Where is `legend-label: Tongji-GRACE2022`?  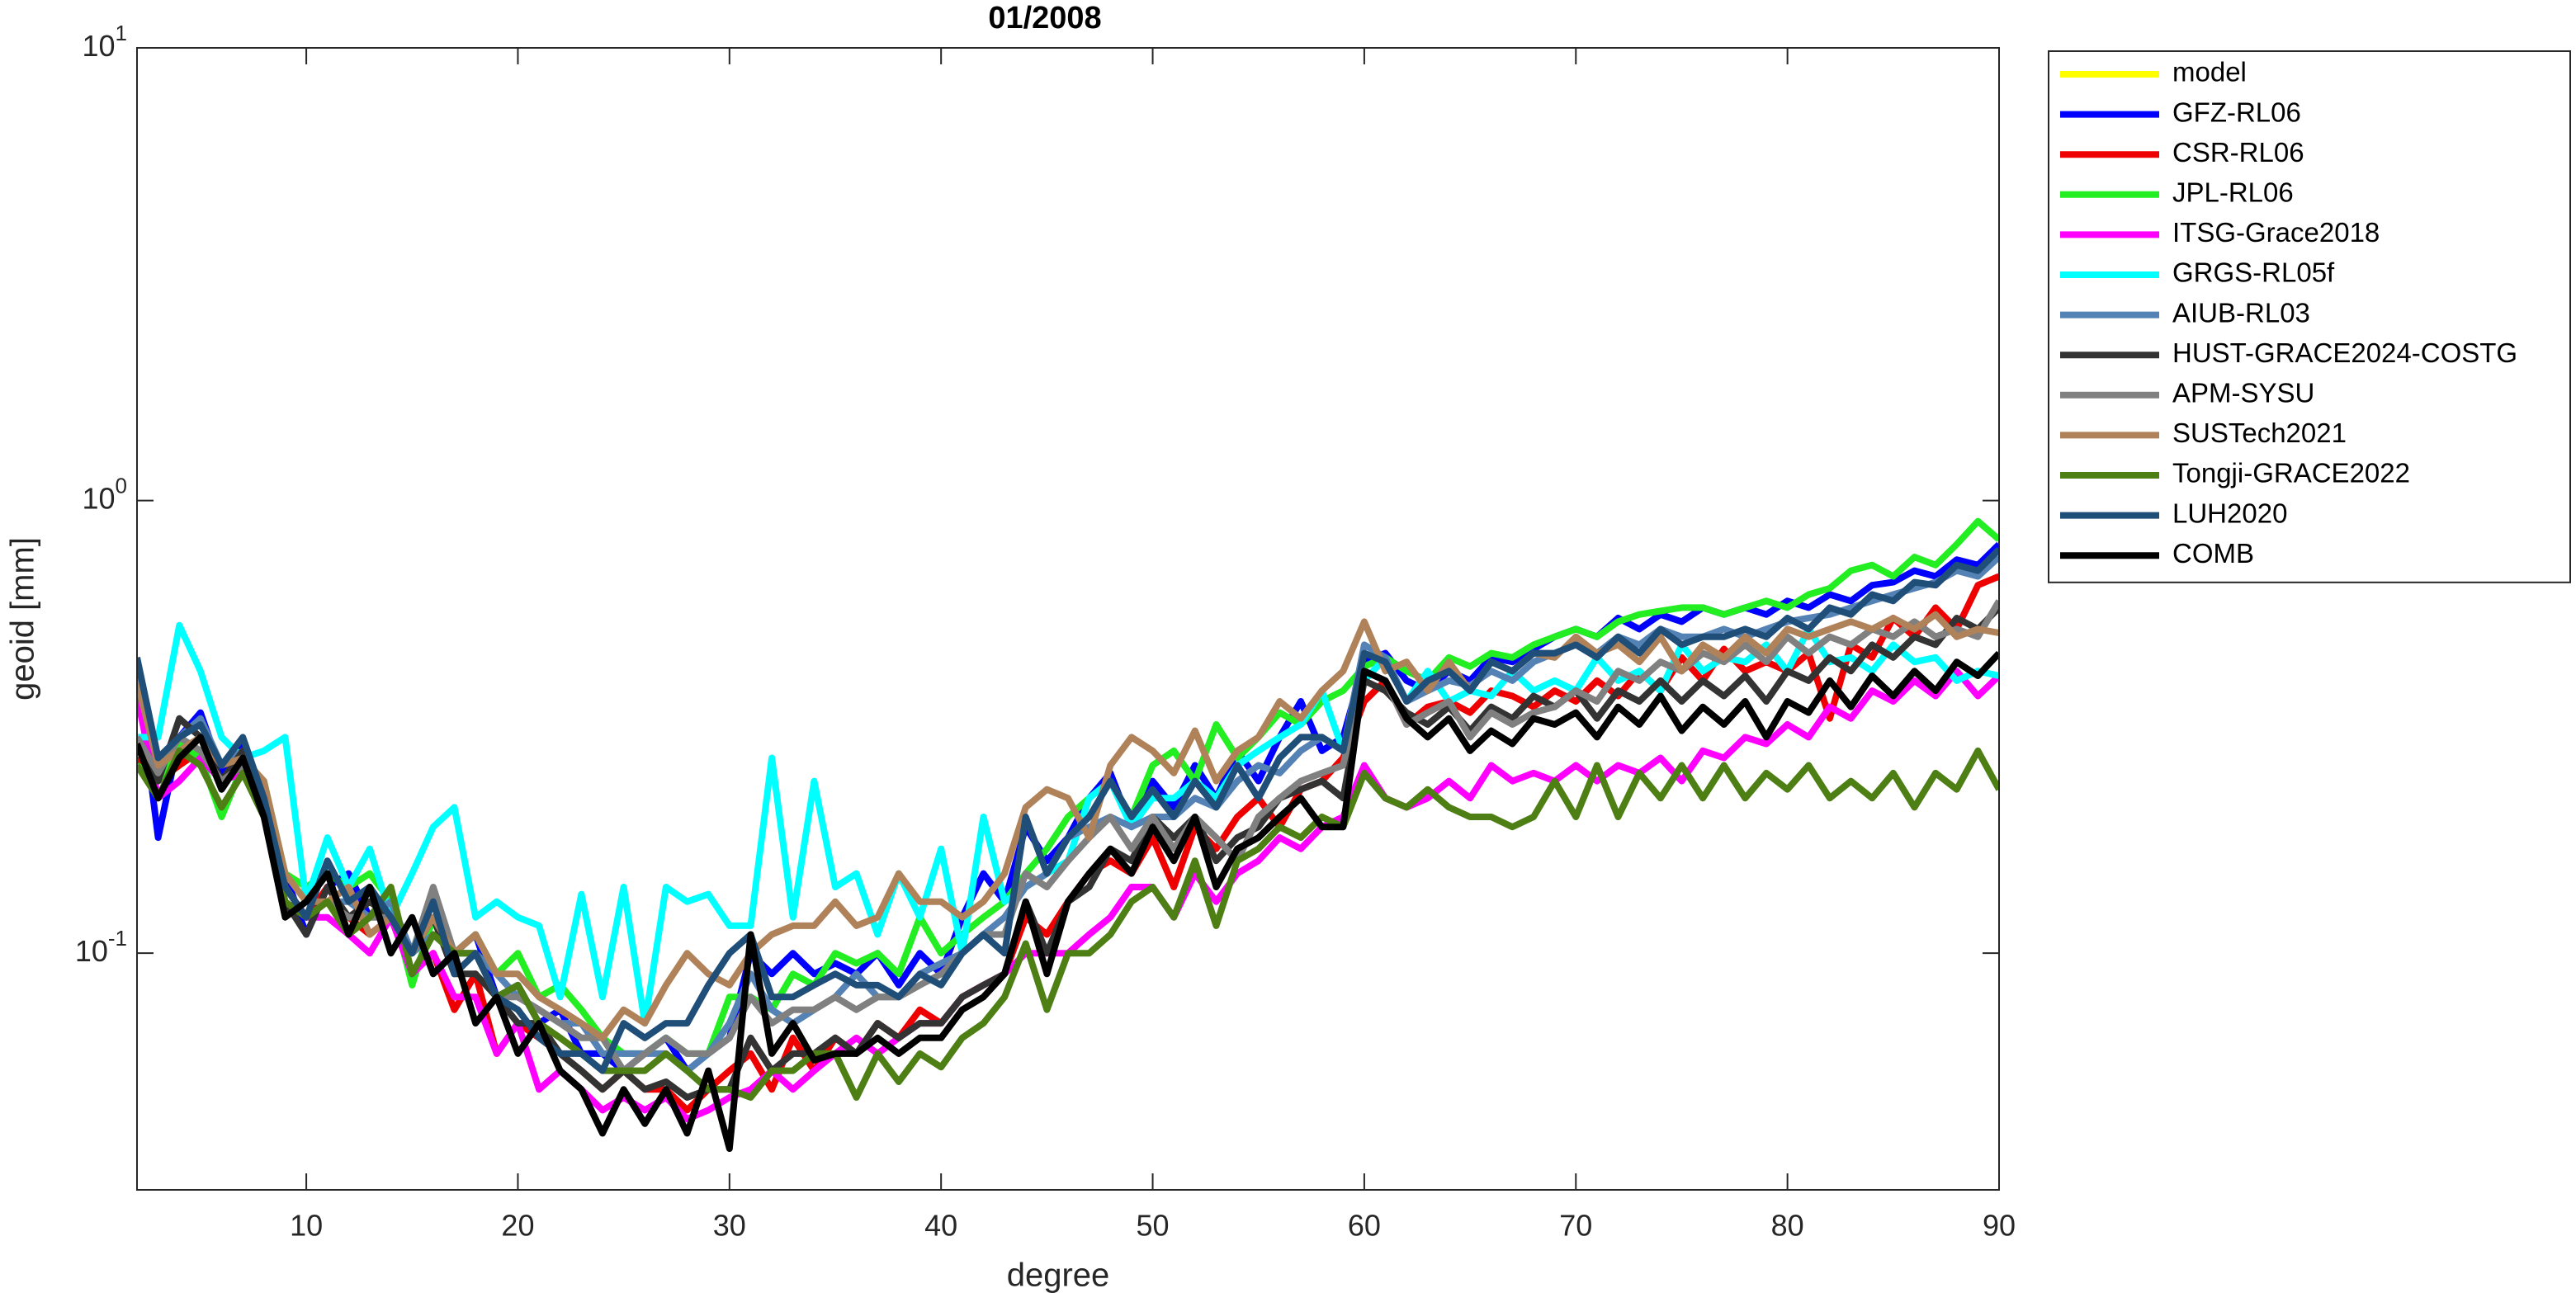 legend-label: Tongji-GRACE2022 is located at coordinates (2291, 473).